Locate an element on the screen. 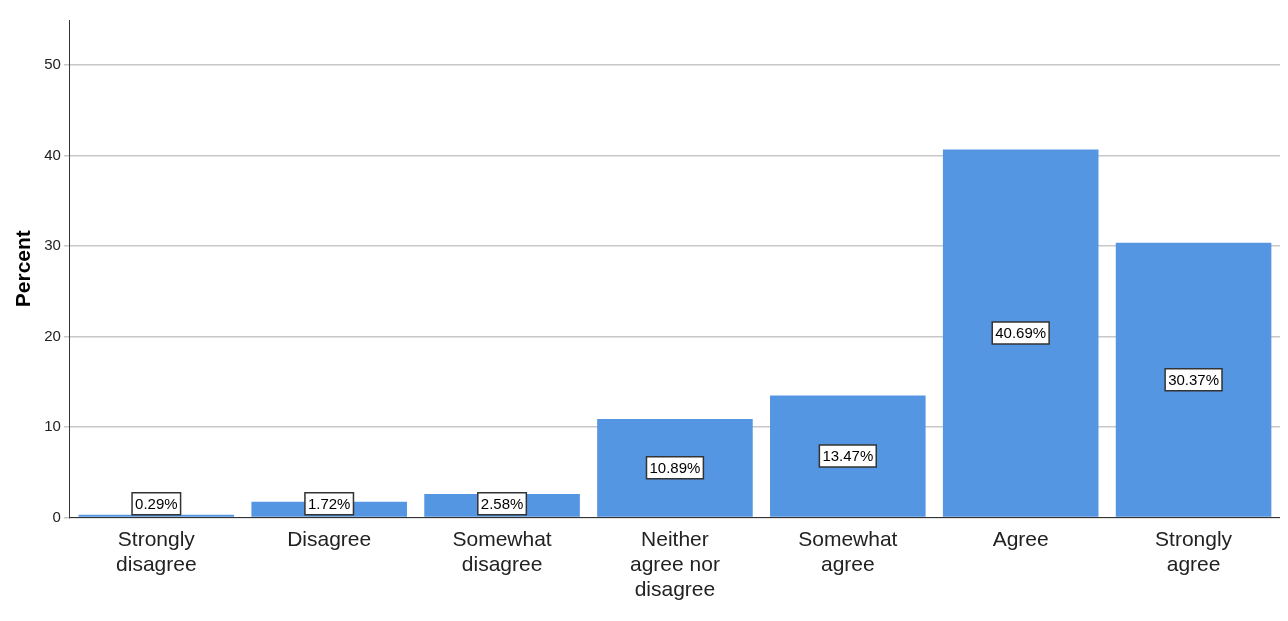  x-tick-label: Somewhat agree is located at coordinates (848, 550).